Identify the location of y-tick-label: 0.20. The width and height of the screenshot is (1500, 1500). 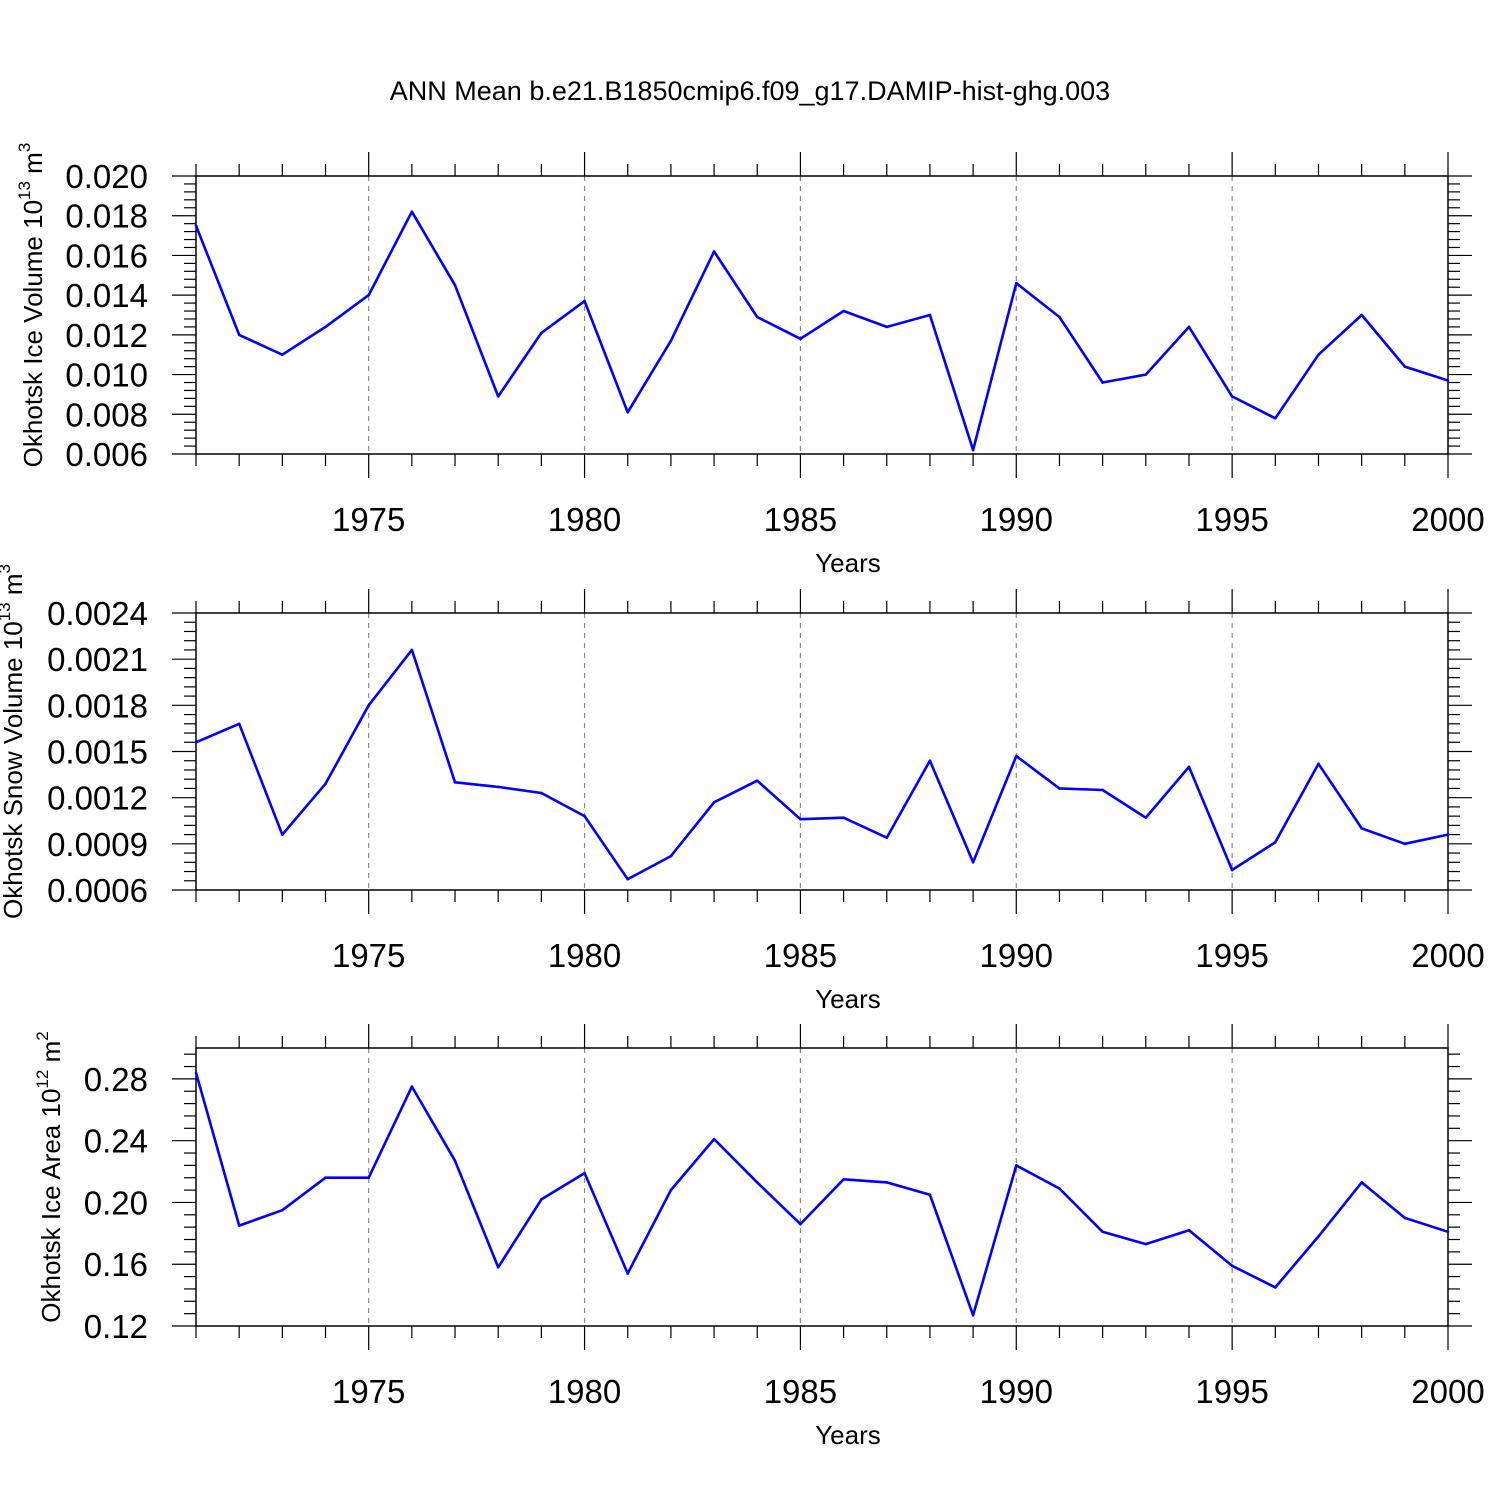
(116, 1202).